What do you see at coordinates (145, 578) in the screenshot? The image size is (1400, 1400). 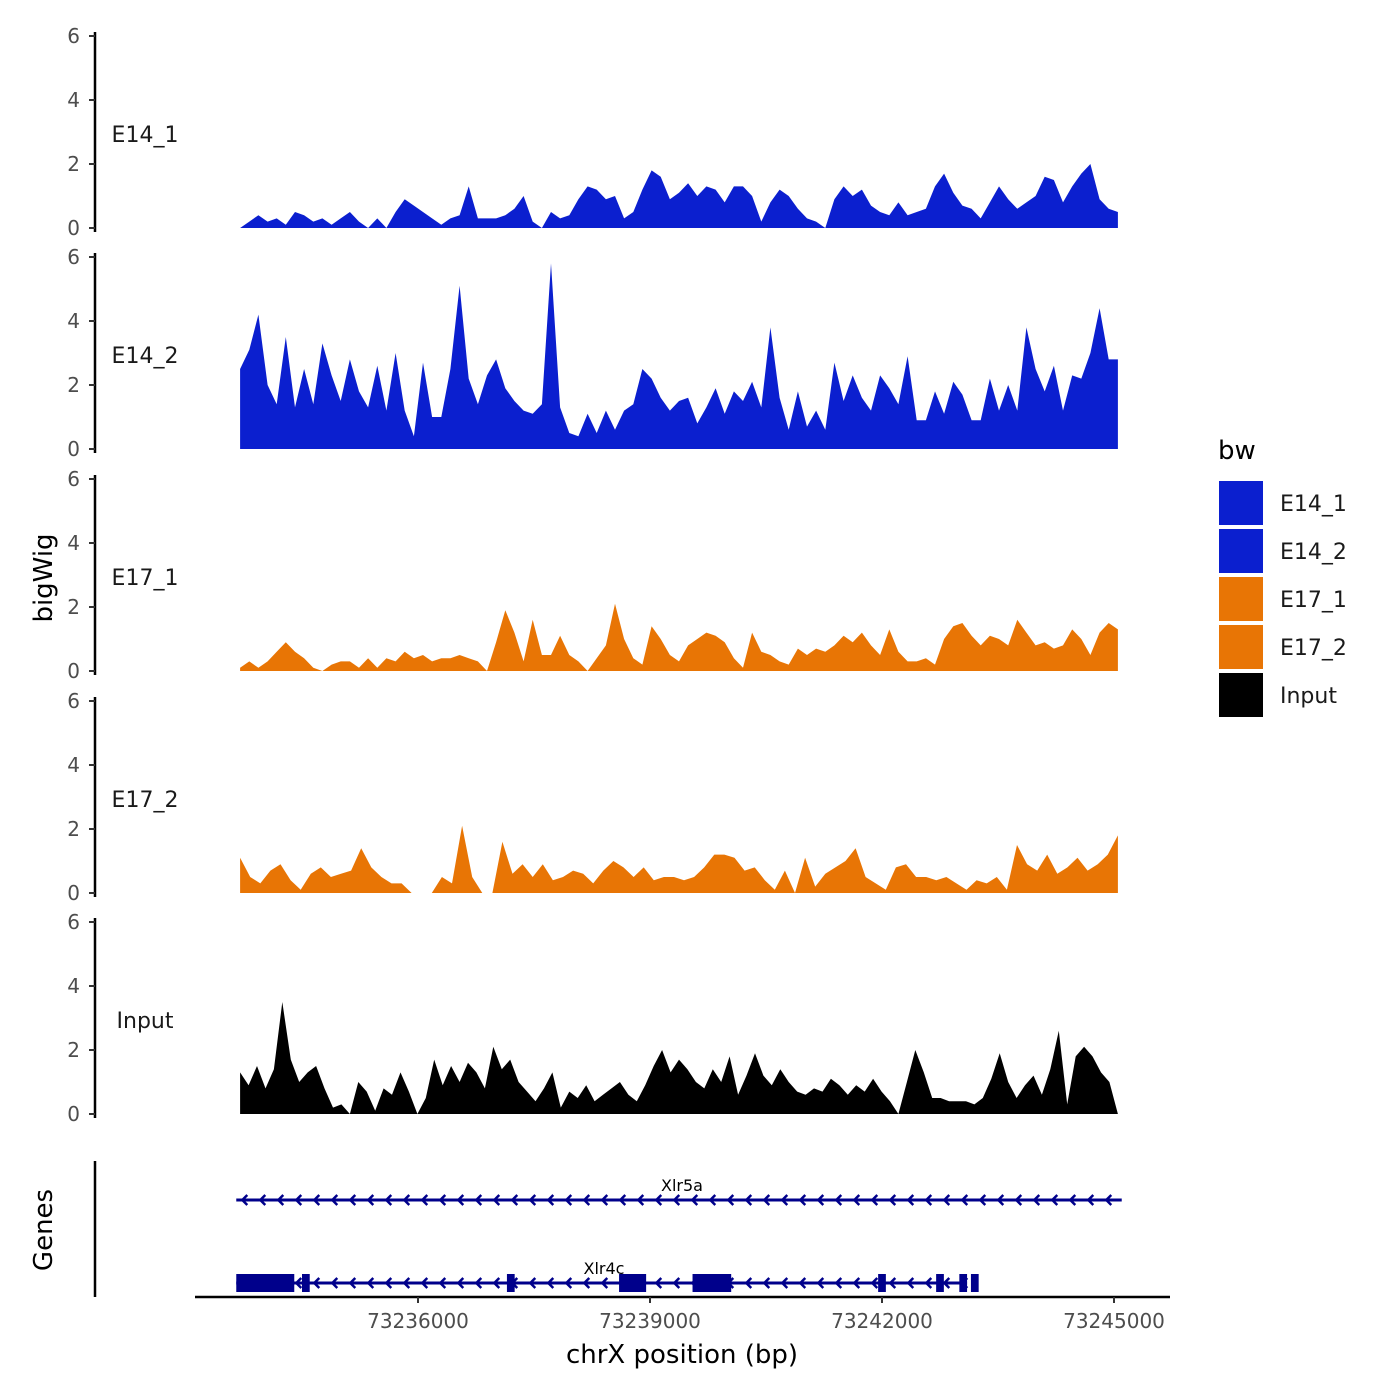 I see `track-label: E17_1` at bounding box center [145, 578].